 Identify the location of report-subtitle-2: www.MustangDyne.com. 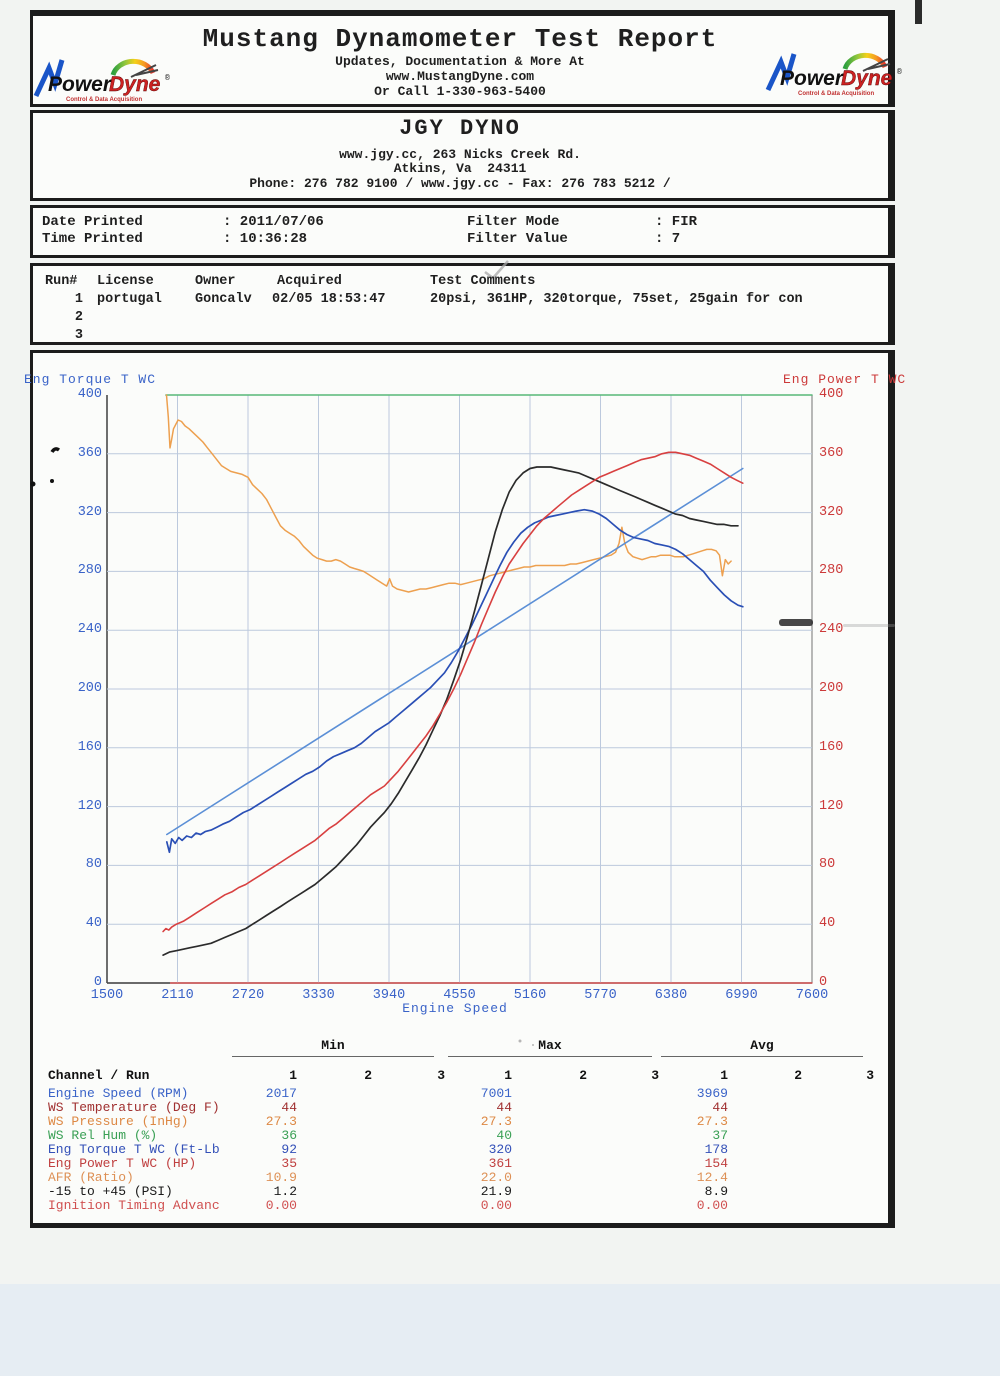
(460, 76).